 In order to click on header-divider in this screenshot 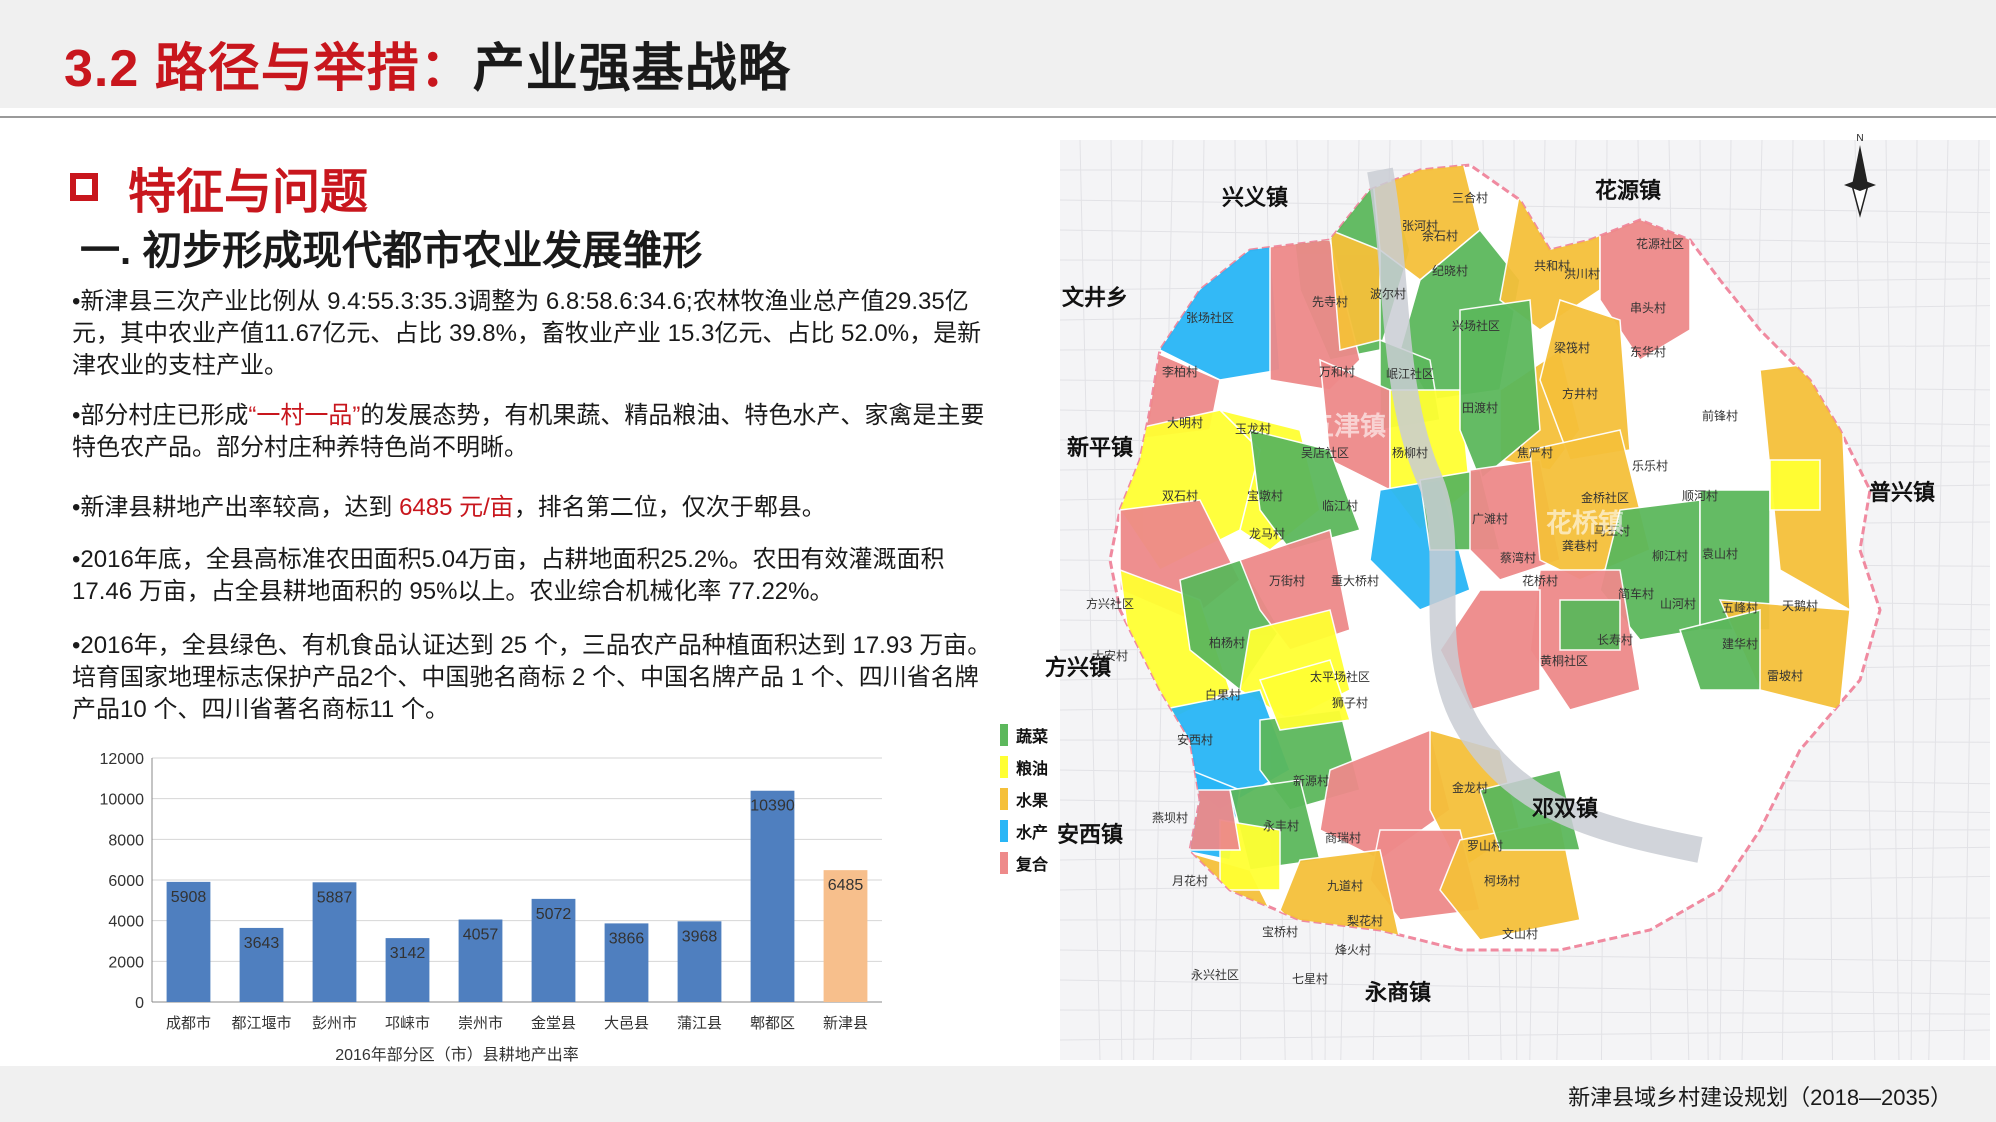, I will do `click(998, 117)`.